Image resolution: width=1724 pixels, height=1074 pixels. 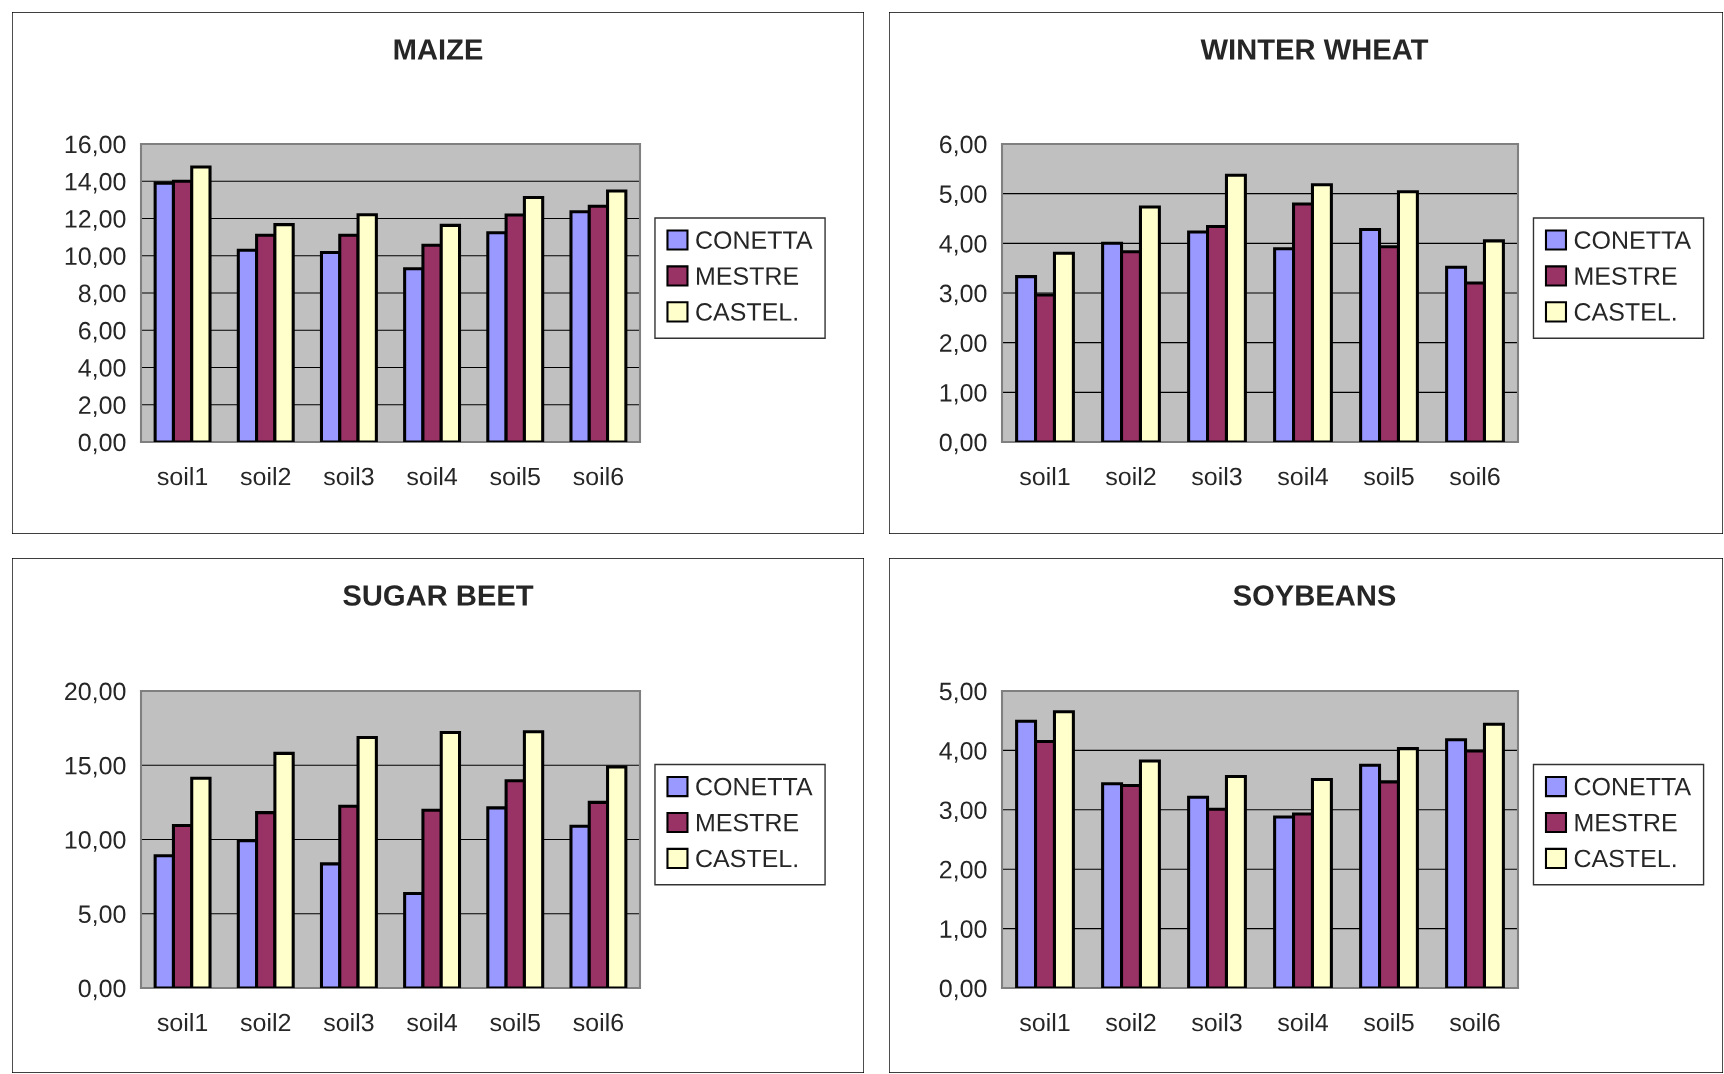 I want to click on y-tick-label: 14,00, so click(x=95, y=183).